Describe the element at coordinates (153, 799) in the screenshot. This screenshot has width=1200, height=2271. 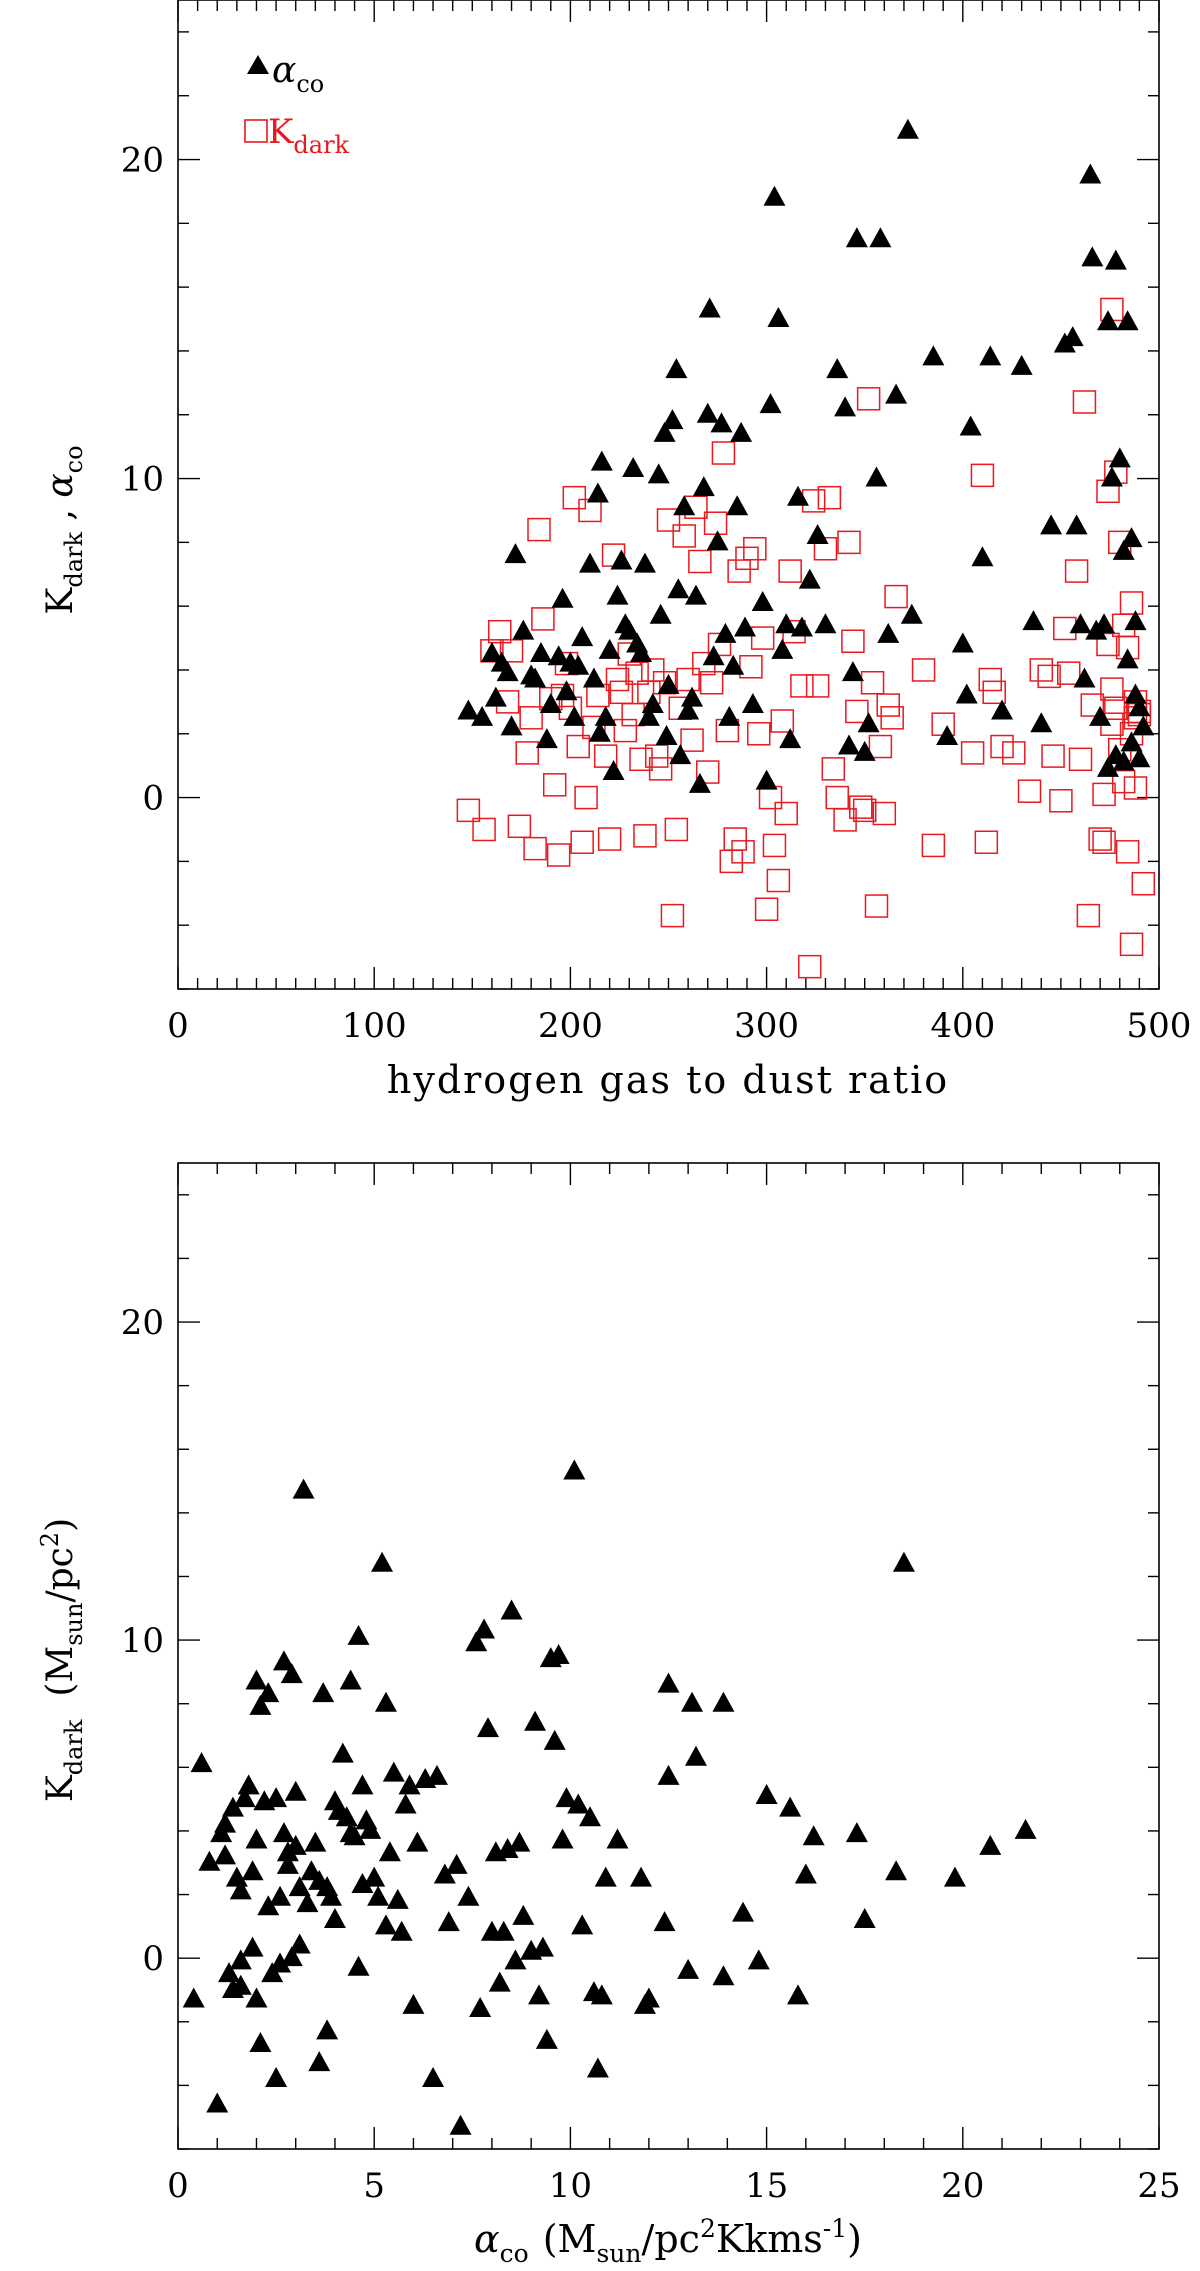
I see `y-tick-label: 0` at that location.